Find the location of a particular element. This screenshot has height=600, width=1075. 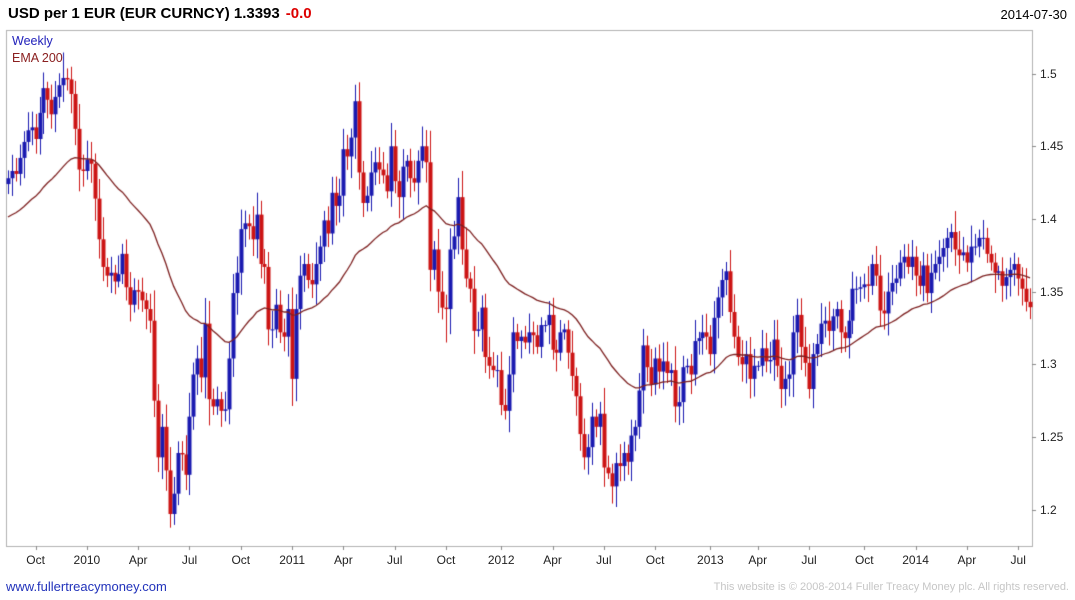

y-axis-label: 1.3 is located at coordinates (1048, 364).